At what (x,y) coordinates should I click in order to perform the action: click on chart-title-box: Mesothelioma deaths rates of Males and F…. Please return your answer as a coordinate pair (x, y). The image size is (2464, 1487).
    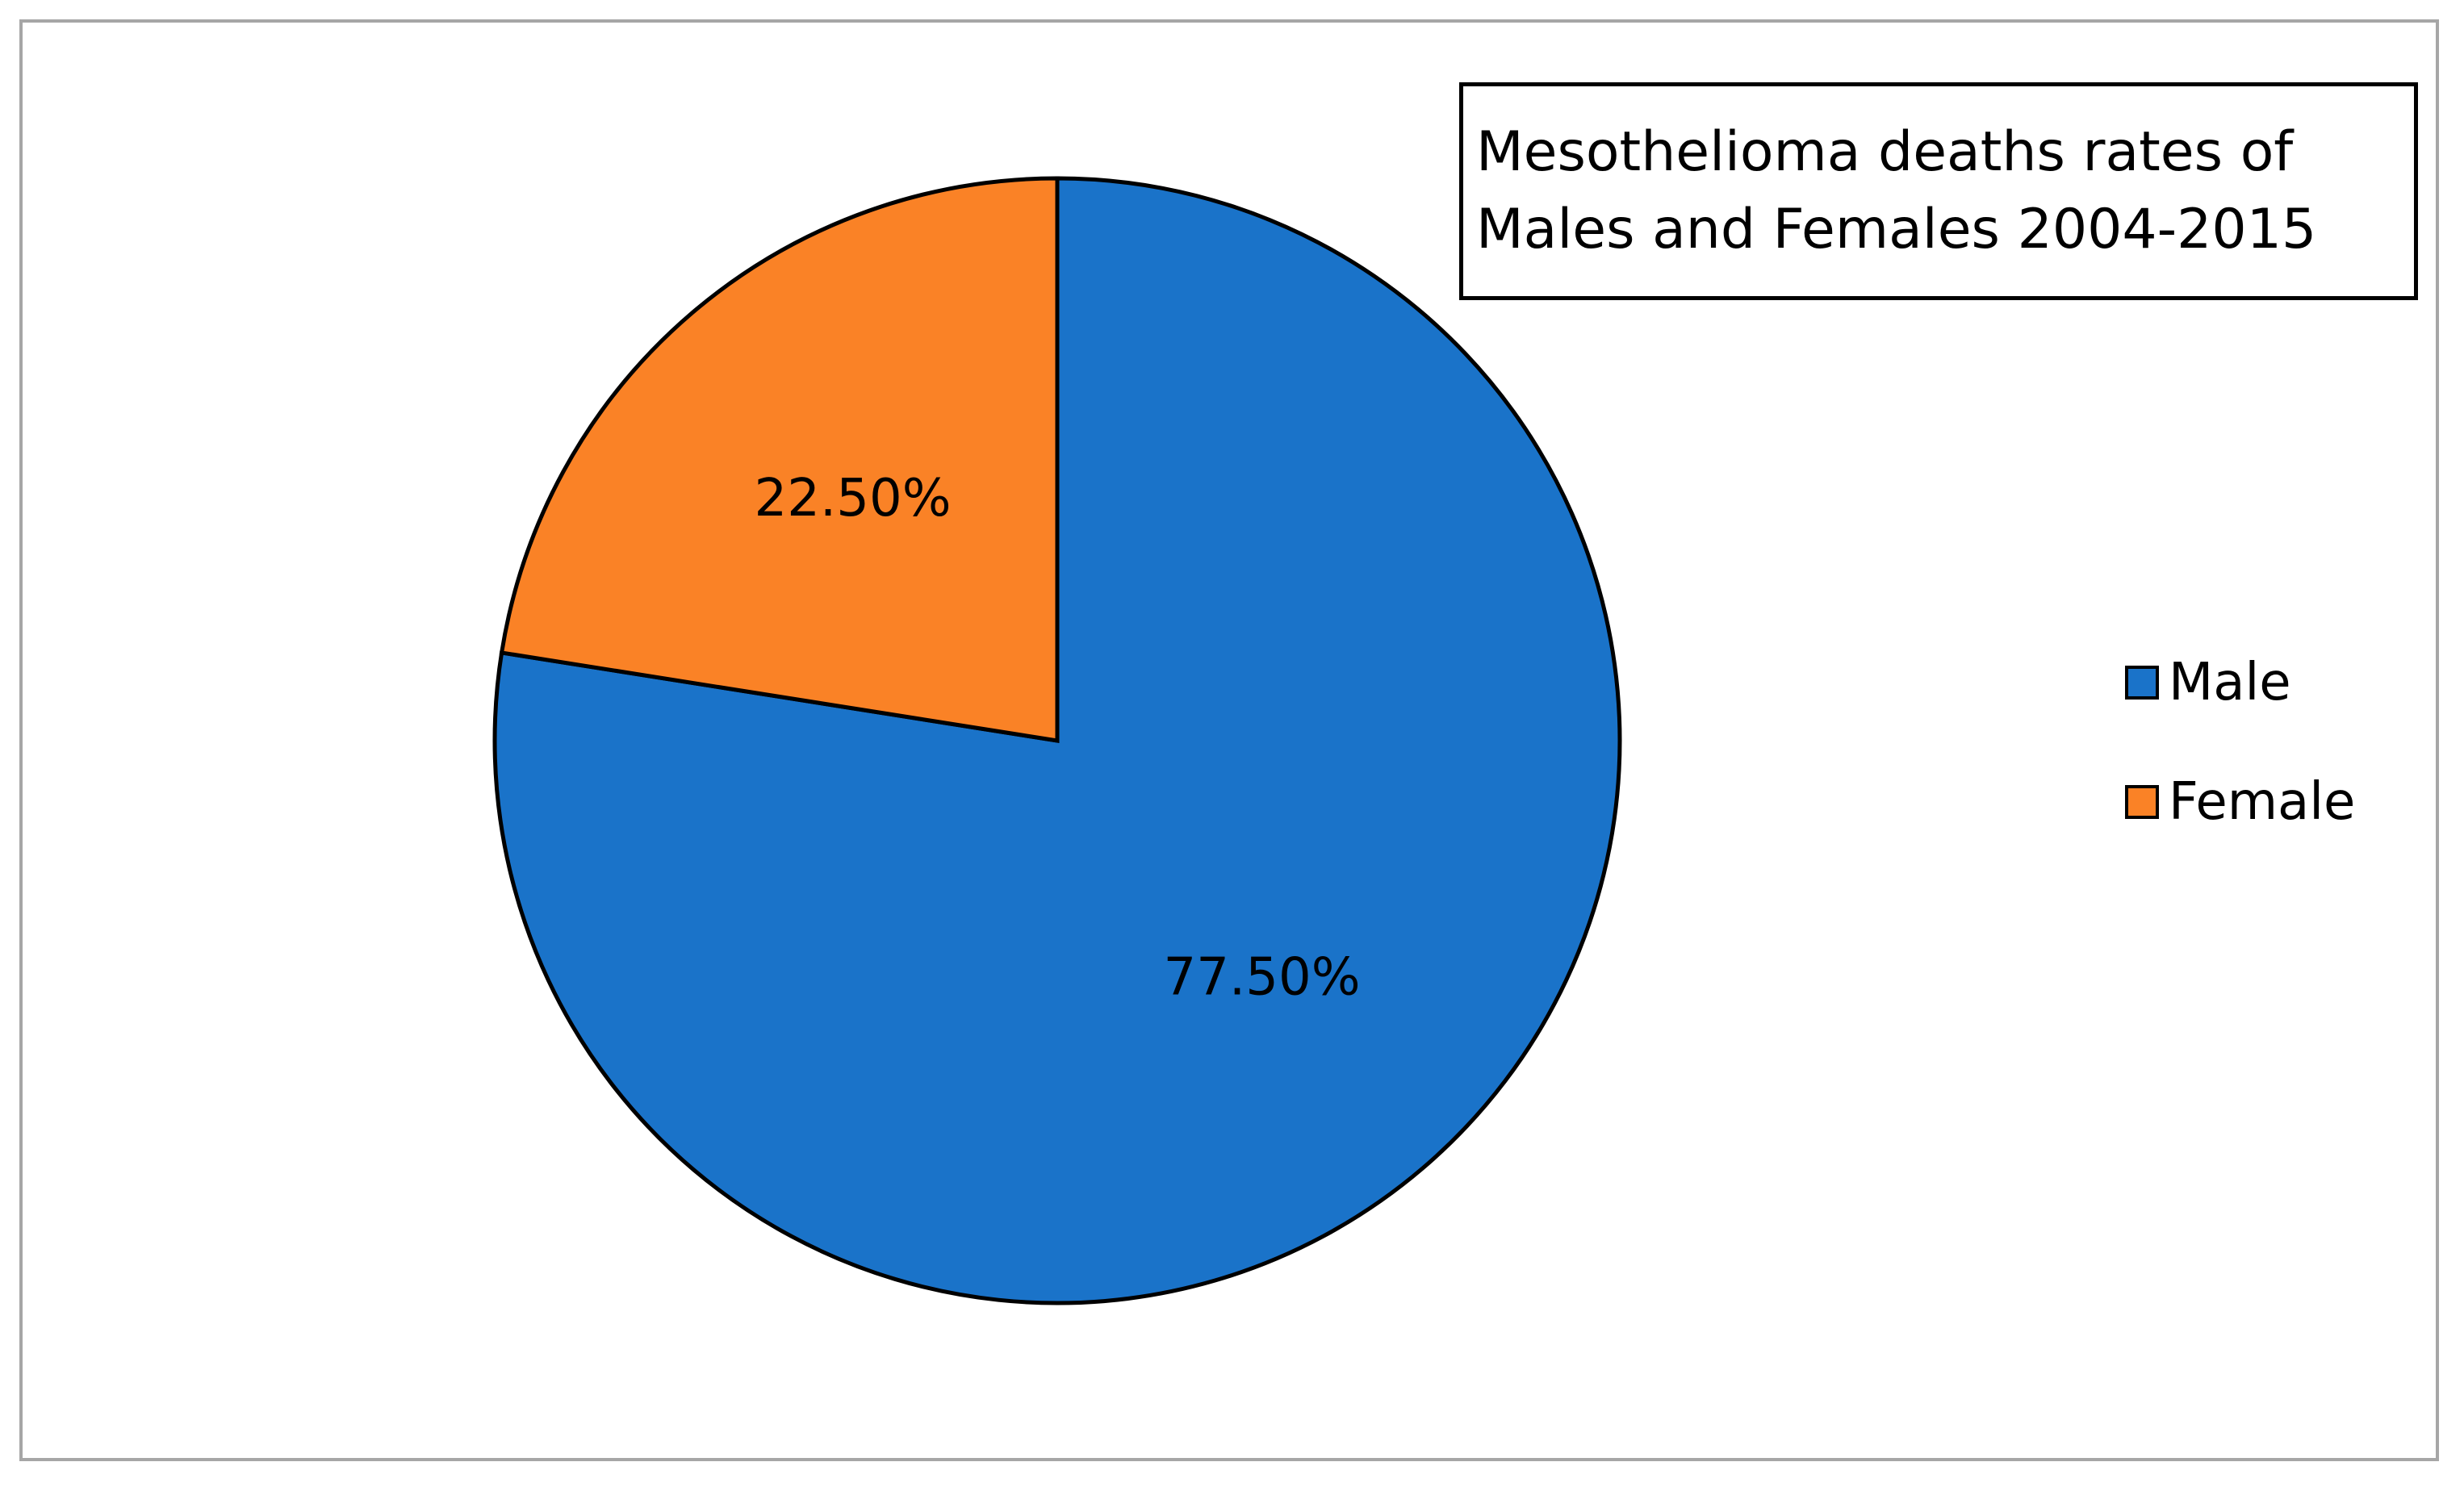
    Looking at the image, I should click on (1938, 191).